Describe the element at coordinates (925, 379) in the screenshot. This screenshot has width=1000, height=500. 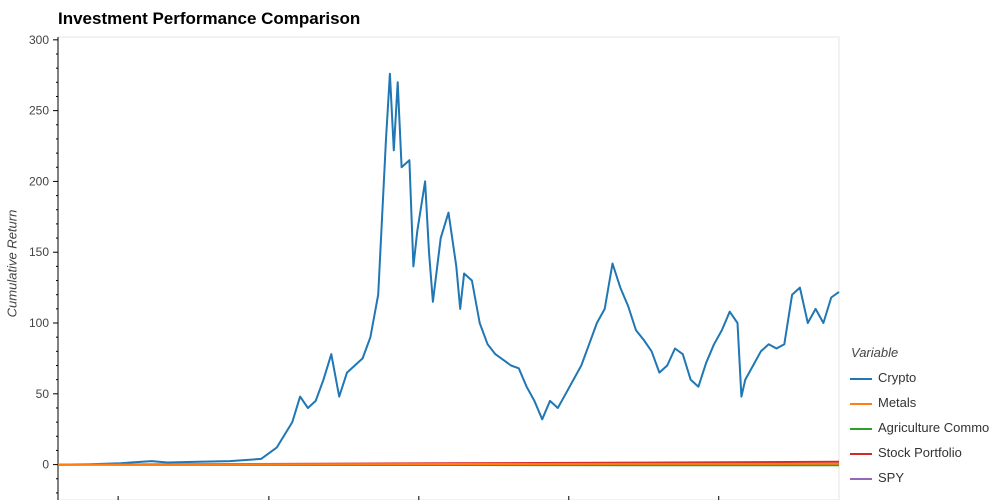
I see `legend-item-crypto: Crypto` at that location.